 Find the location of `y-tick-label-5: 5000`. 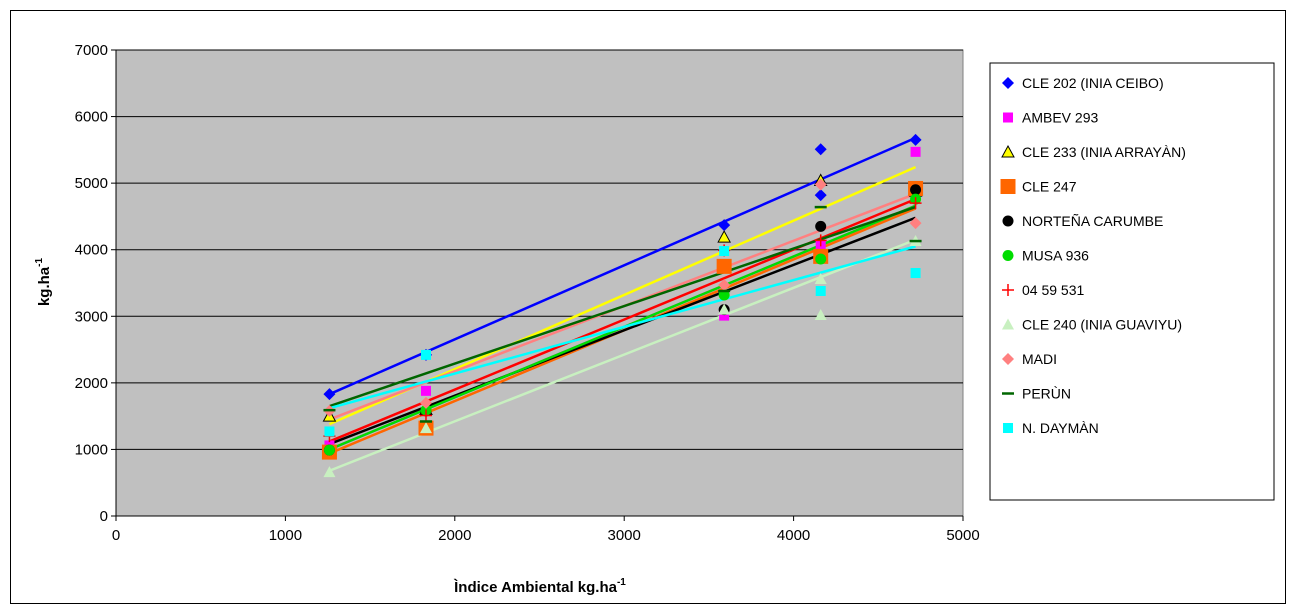

y-tick-label-5: 5000 is located at coordinates (91, 183).